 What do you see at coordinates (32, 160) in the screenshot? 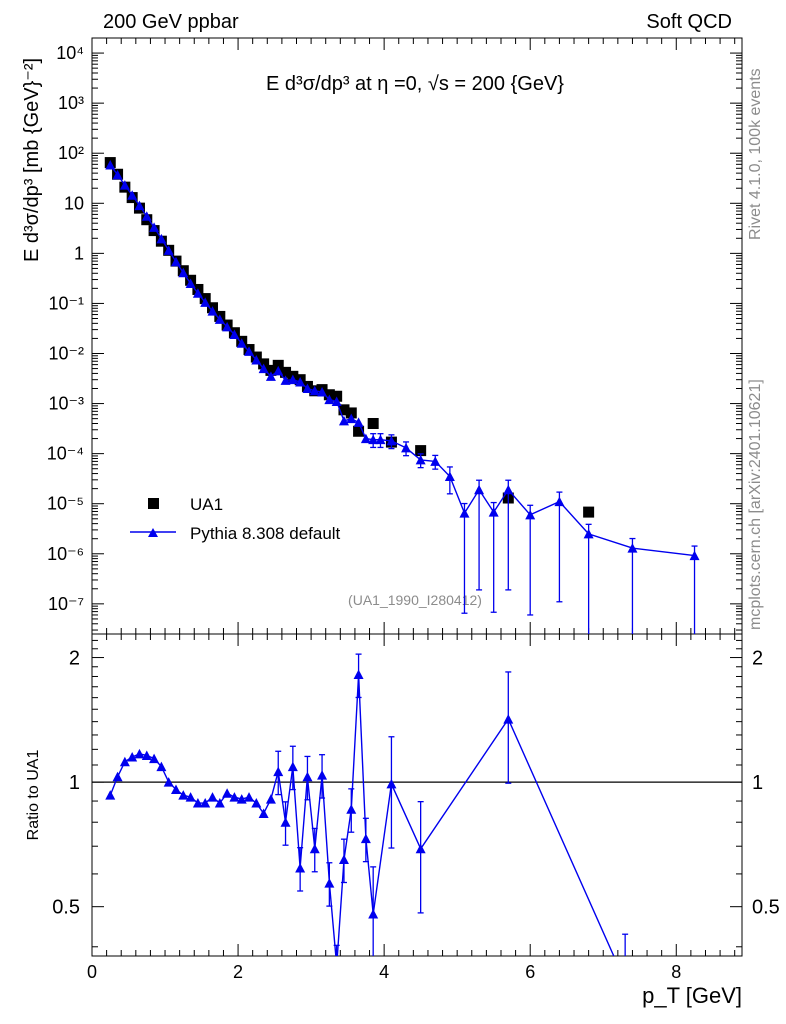
I see `main-y-axis-label: E d³σ/dp³ [mb {GeV}⁻²]` at bounding box center [32, 160].